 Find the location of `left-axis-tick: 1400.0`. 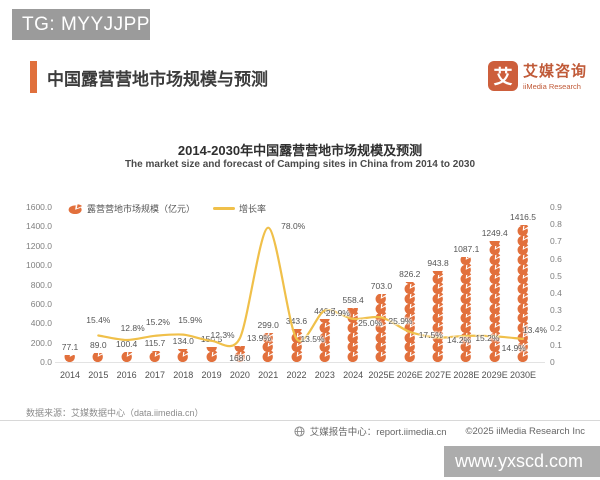

left-axis-tick: 1400.0 is located at coordinates (39, 226).